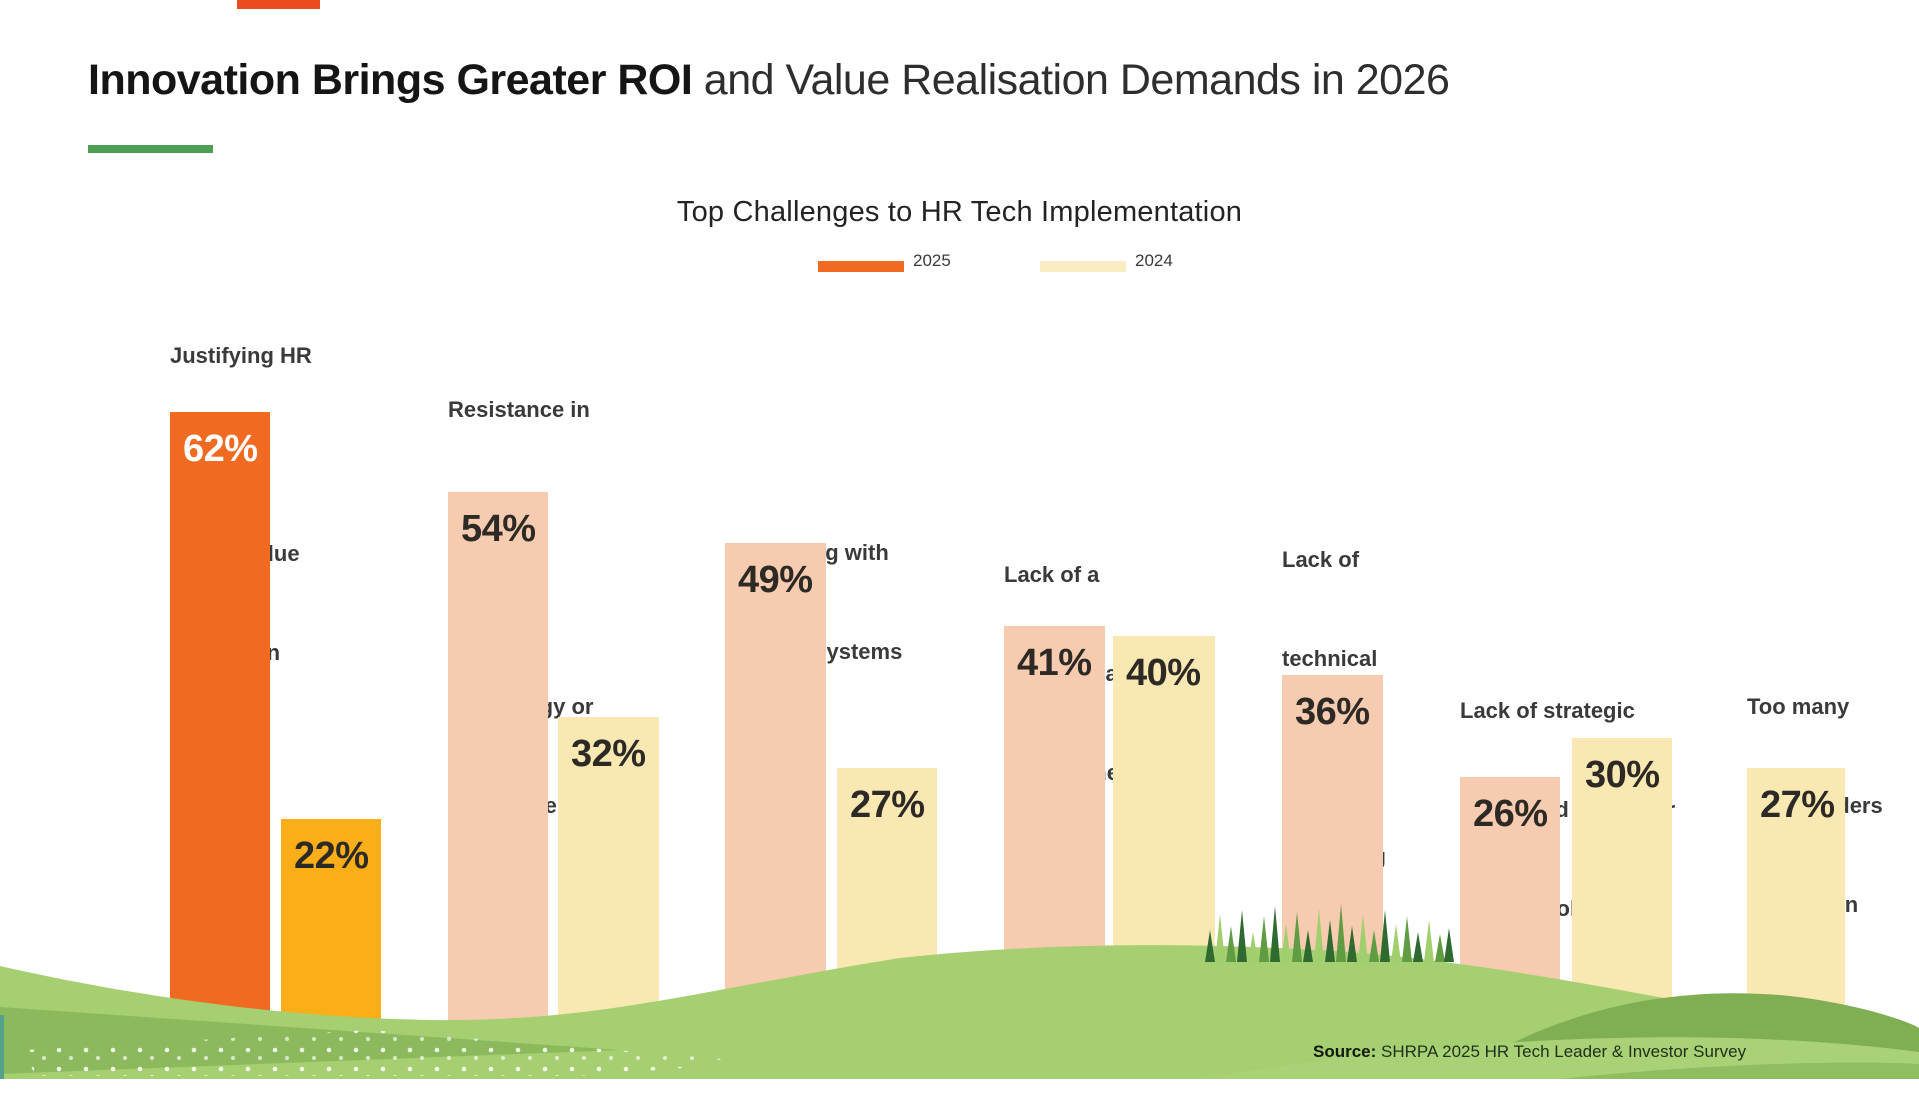 This screenshot has height=1104, width=1919. What do you see at coordinates (150, 149) in the screenshot?
I see `title-accent-underline` at bounding box center [150, 149].